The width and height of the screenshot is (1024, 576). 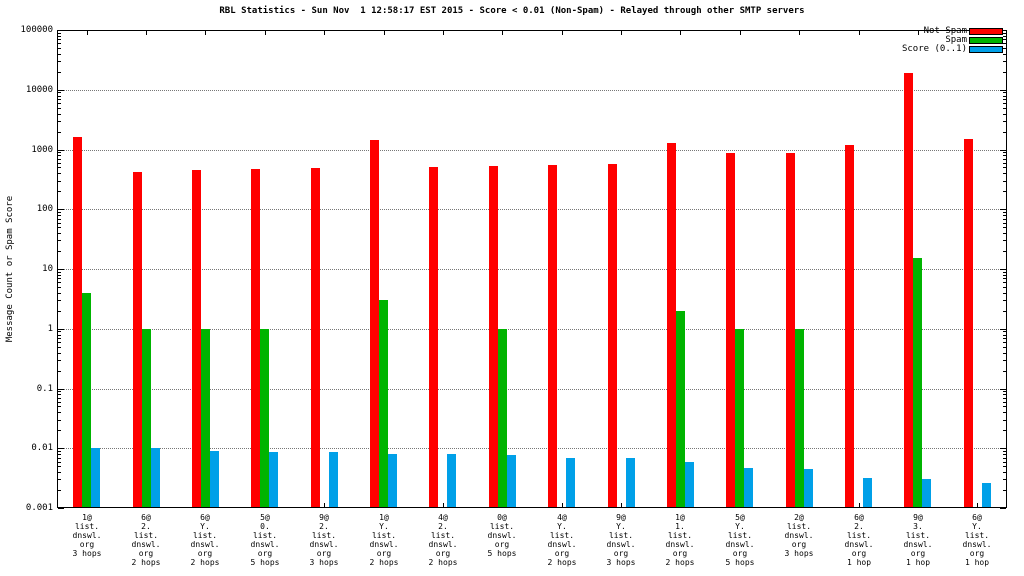 I want to click on x-axis-category-label: 4@ 2. list. dnswl. org 2 hops, so click(x=443, y=540).